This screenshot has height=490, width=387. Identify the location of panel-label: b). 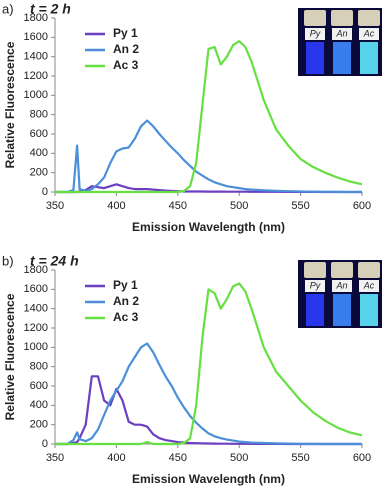
(8, 260).